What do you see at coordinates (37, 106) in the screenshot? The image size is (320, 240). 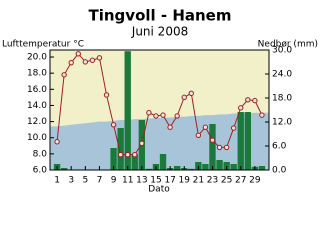 I see `y-tick-label: 14.0` at bounding box center [37, 106].